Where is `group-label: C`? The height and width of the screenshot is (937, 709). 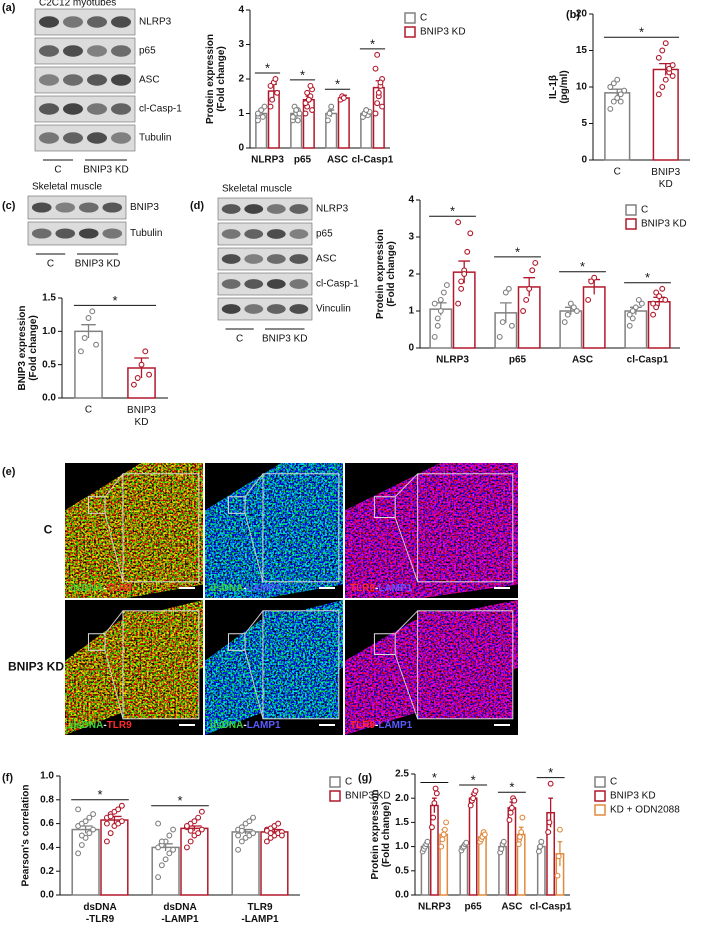 group-label: C is located at coordinates (50, 264).